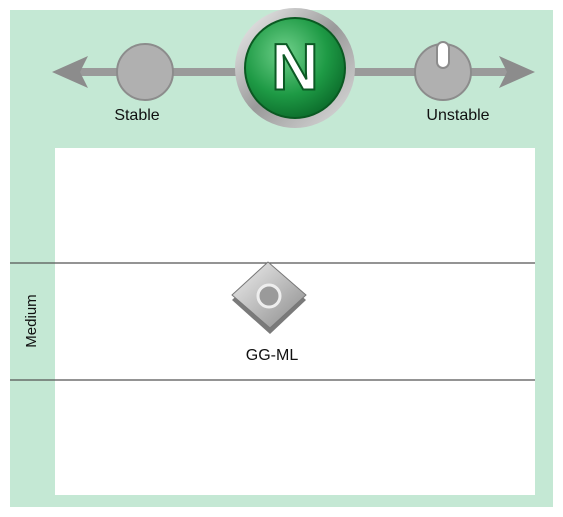 Image resolution: width=563 pixels, height=517 pixels. Describe the element at coordinates (457, 115) in the screenshot. I see `scale-label: Unstable` at that location.